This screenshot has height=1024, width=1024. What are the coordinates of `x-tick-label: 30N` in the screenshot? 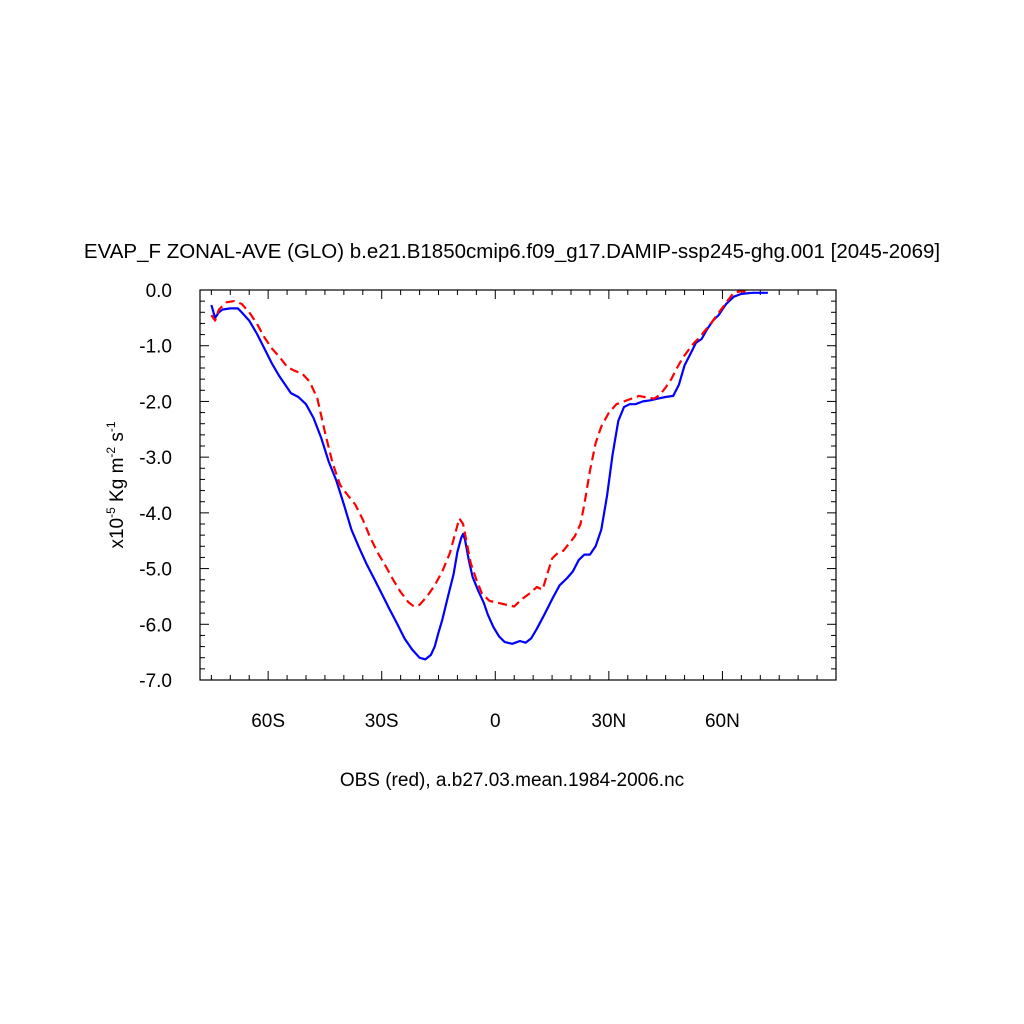 It's located at (608, 721).